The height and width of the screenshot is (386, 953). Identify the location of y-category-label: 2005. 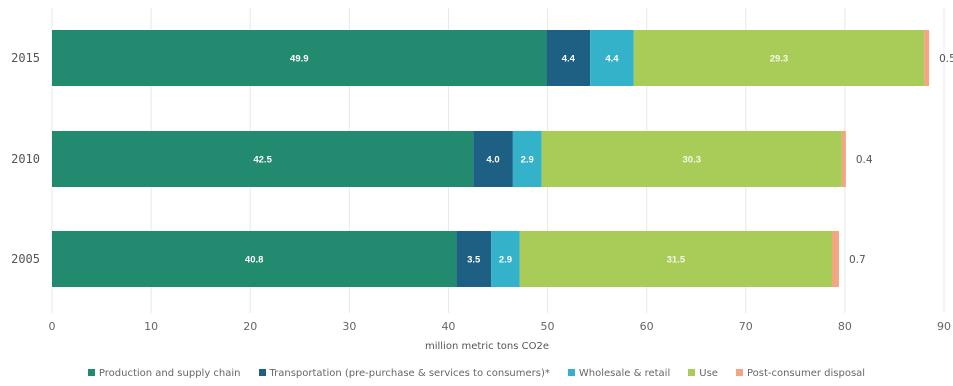
(25, 259).